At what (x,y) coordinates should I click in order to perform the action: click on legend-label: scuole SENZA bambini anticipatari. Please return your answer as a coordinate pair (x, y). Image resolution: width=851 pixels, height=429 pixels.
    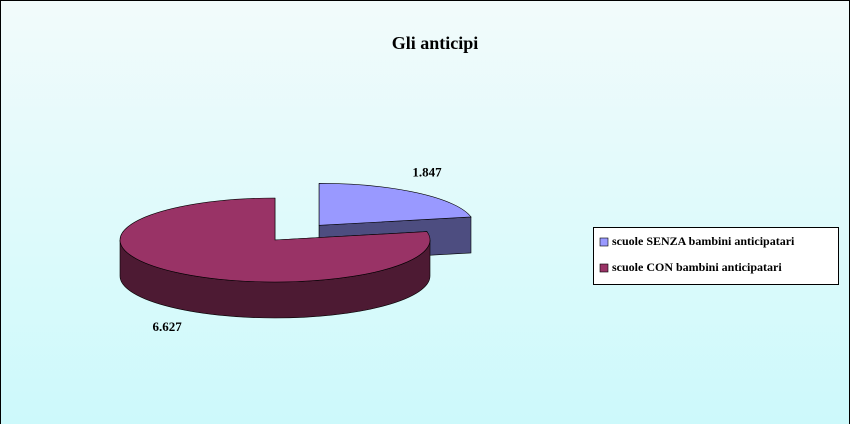
    Looking at the image, I should click on (703, 241).